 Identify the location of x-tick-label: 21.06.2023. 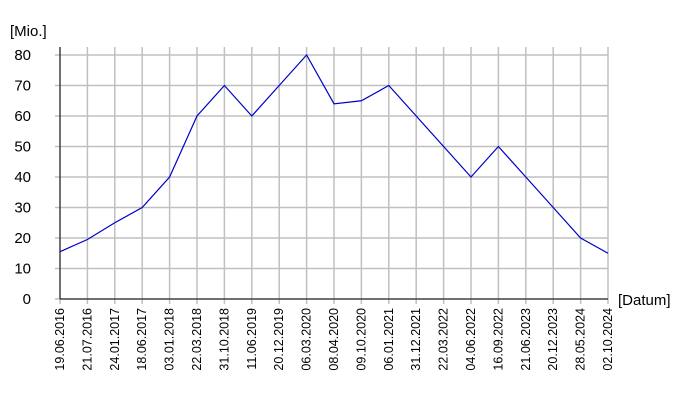
(526, 339).